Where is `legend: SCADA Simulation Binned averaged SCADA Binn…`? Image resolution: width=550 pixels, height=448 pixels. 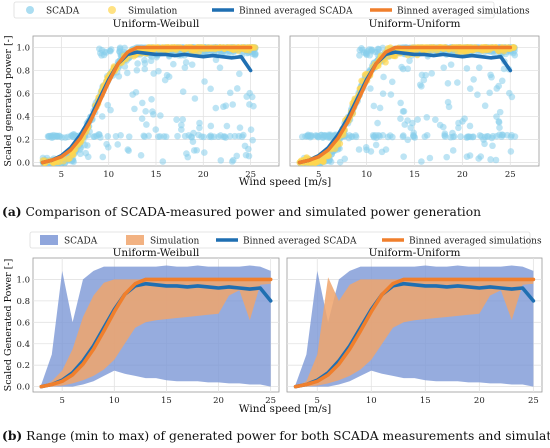
legend: SCADA Simulation Binned averaged SCADA Binn… is located at coordinates (271, 10).